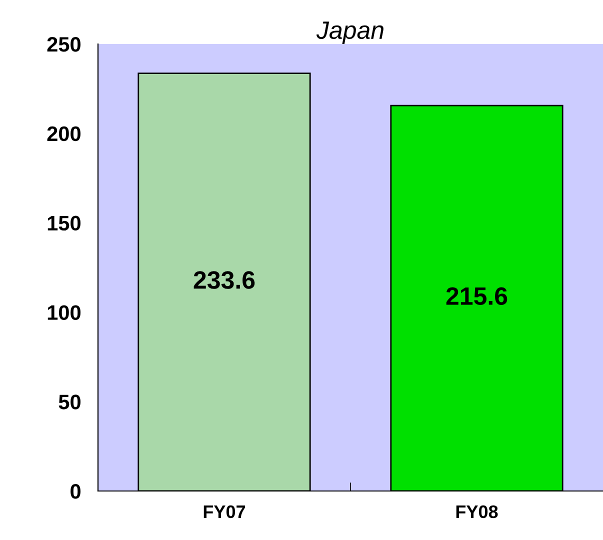  I want to click on data-label: 233.6, so click(224, 280).